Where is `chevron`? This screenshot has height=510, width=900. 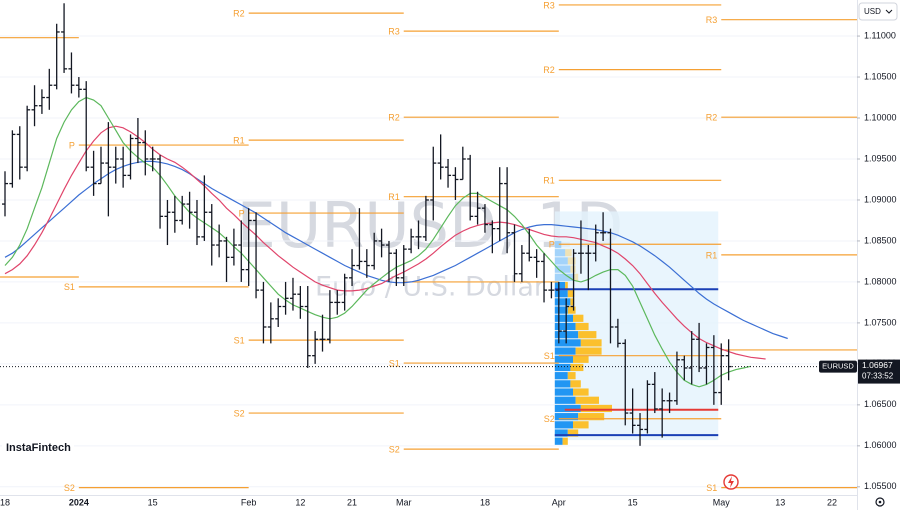
chevron is located at coordinates (889, 11).